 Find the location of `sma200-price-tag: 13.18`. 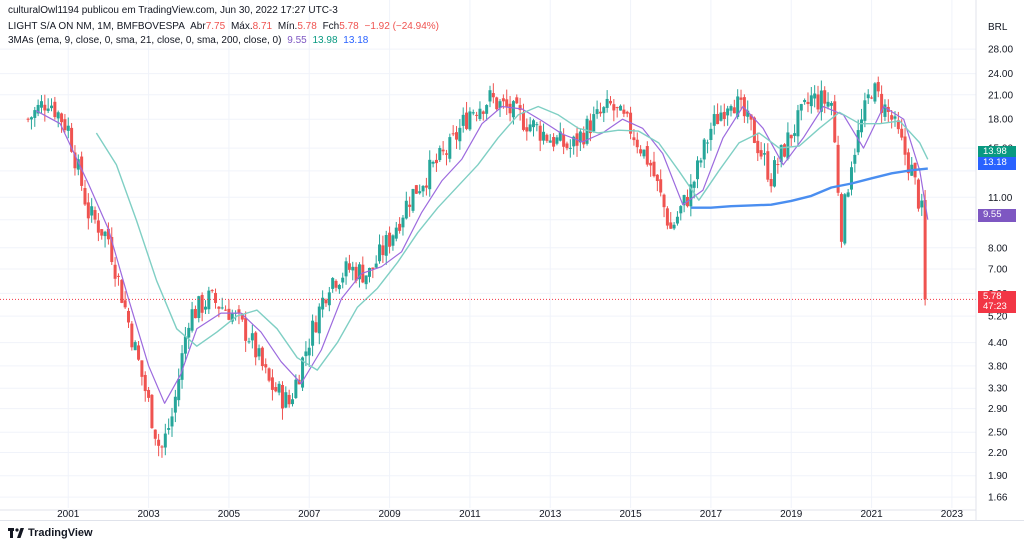

sma200-price-tag: 13.18 is located at coordinates (997, 163).